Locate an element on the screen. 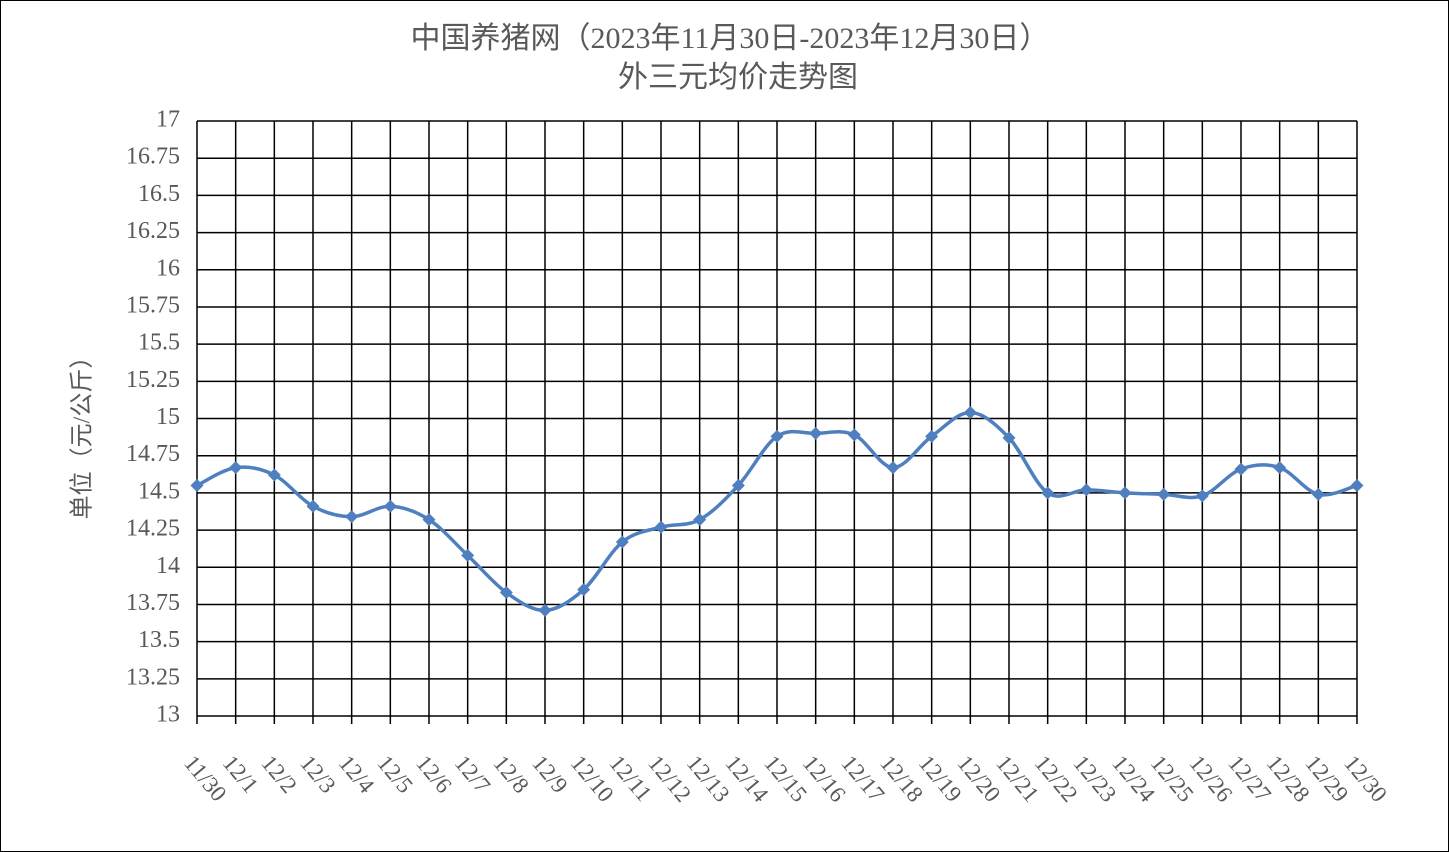 The width and height of the screenshot is (1449, 852). y-tick-label: 15 is located at coordinates (168, 417).